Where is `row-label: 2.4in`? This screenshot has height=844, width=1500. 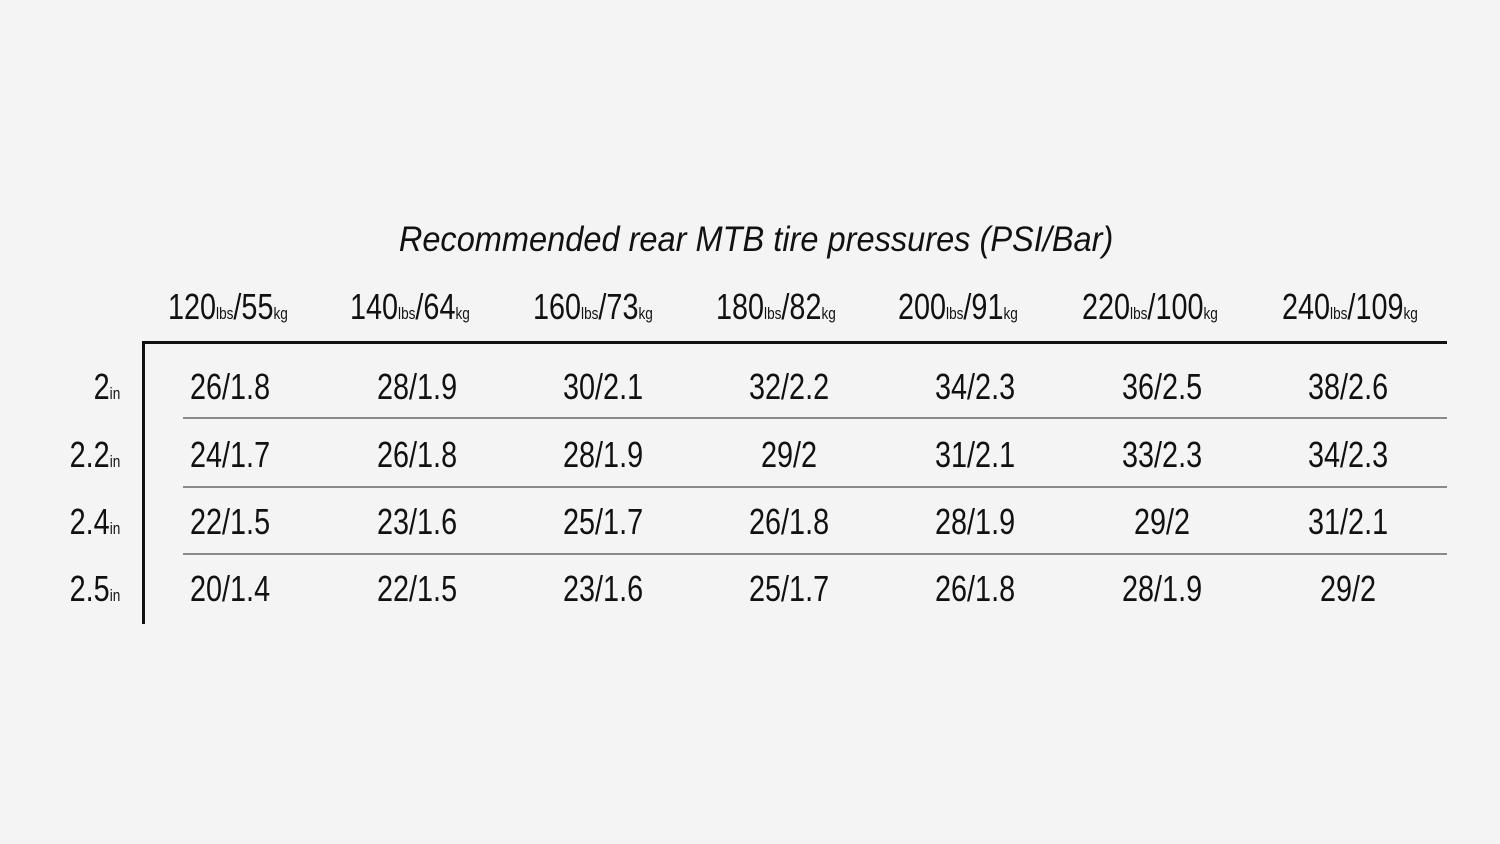
row-label: 2.4in is located at coordinates (94, 521).